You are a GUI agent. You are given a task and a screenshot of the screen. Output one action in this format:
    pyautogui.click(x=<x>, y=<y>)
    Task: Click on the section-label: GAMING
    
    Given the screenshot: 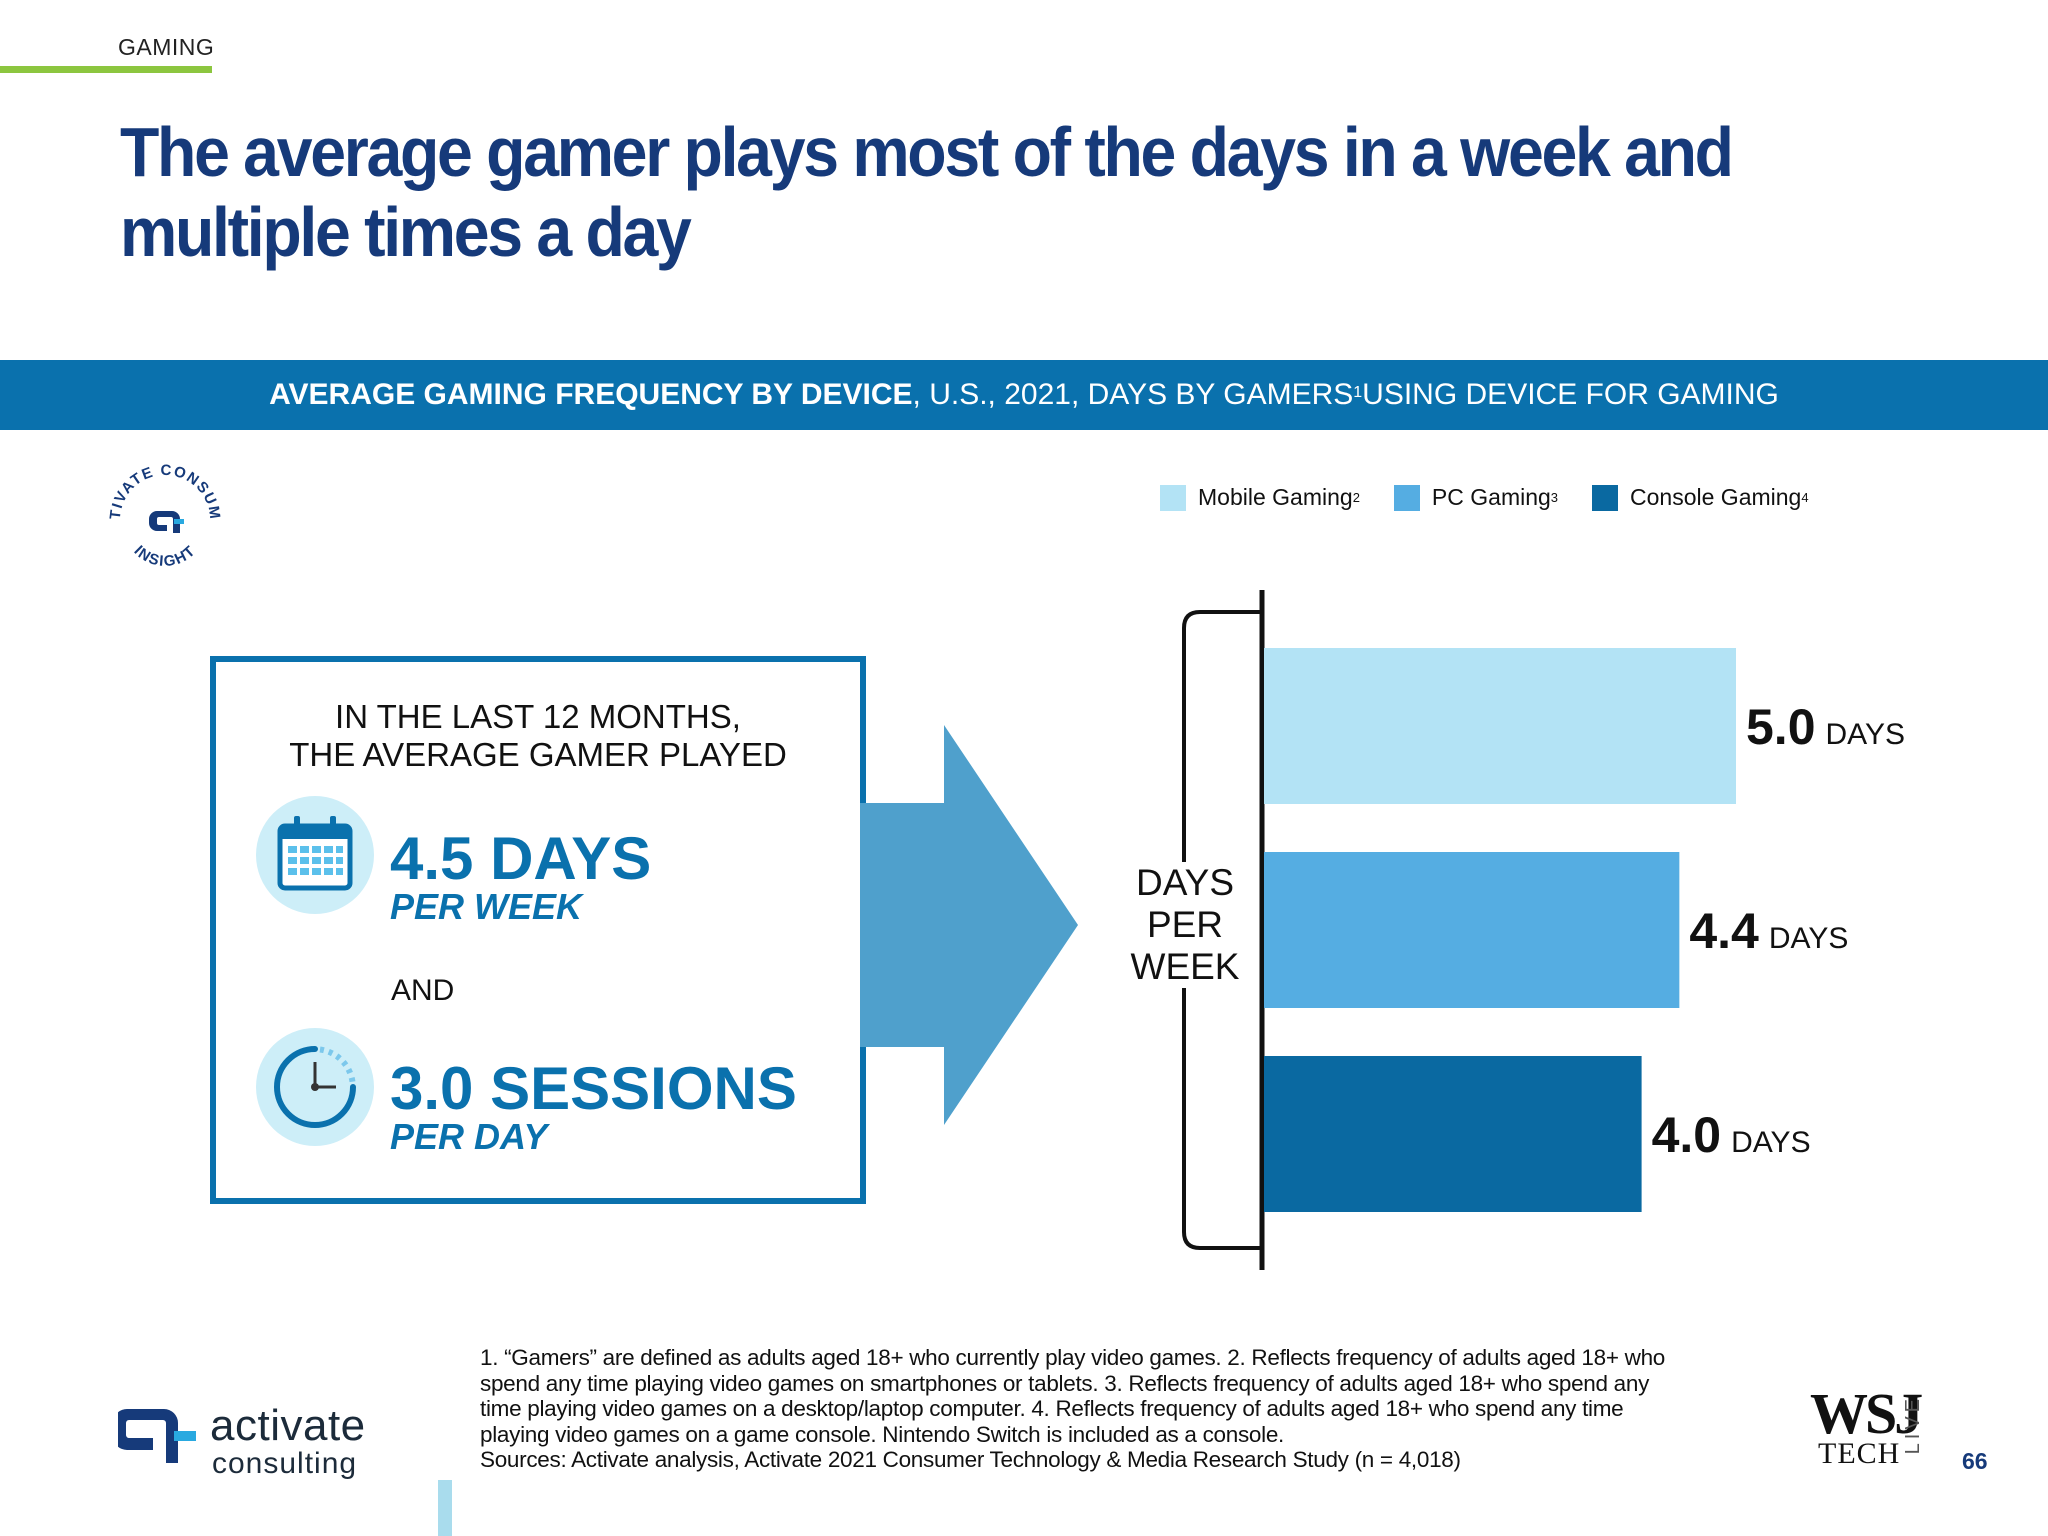 What is the action you would take?
    pyautogui.click(x=166, y=47)
    